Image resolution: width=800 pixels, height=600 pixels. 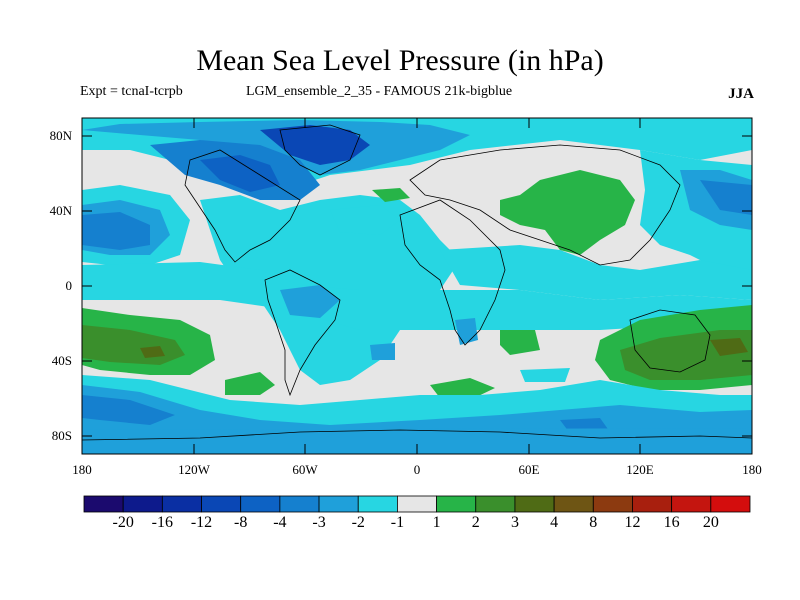 What do you see at coordinates (436, 522) in the screenshot?
I see `colorbar-label: 1` at bounding box center [436, 522].